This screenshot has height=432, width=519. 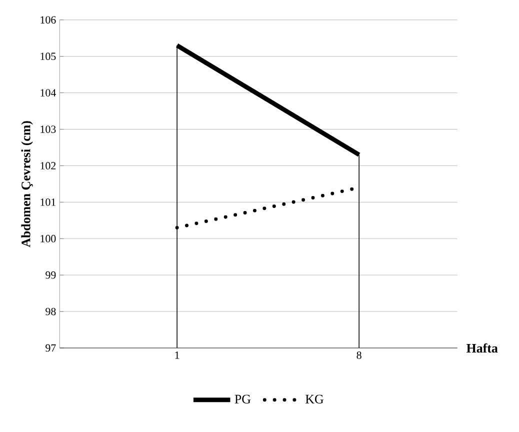 I want to click on y-axis-title: Abdomen Çevresi (cm), so click(x=27, y=183).